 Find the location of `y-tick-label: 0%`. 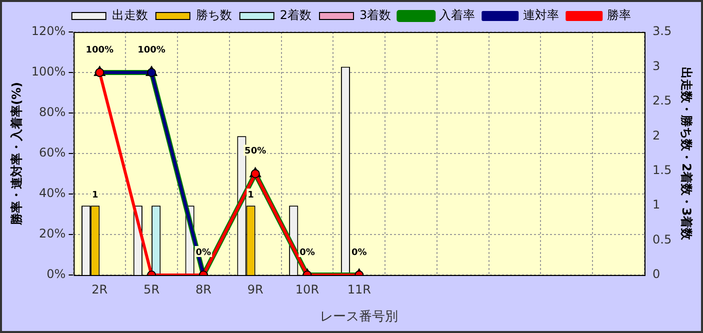

y-tick-label: 0% is located at coordinates (56, 274).